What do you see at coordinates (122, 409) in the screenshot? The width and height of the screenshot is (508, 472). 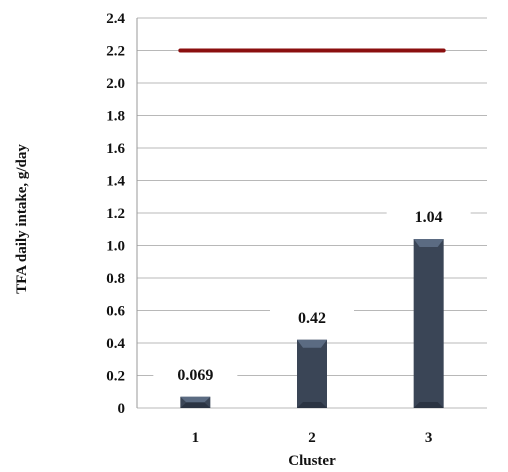 I see `y-tick-label: 0` at bounding box center [122, 409].